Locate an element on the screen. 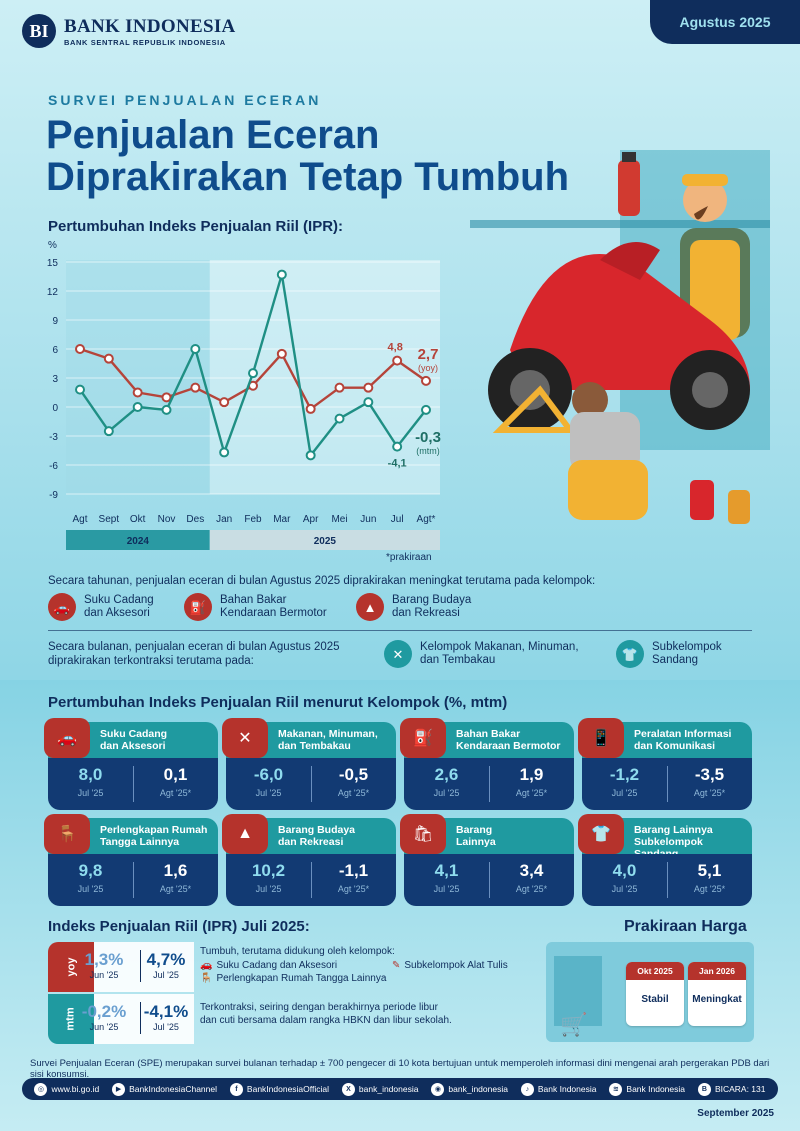 The width and height of the screenshot is (800, 1131). x-tick-label: Jan is located at coordinates (224, 519).